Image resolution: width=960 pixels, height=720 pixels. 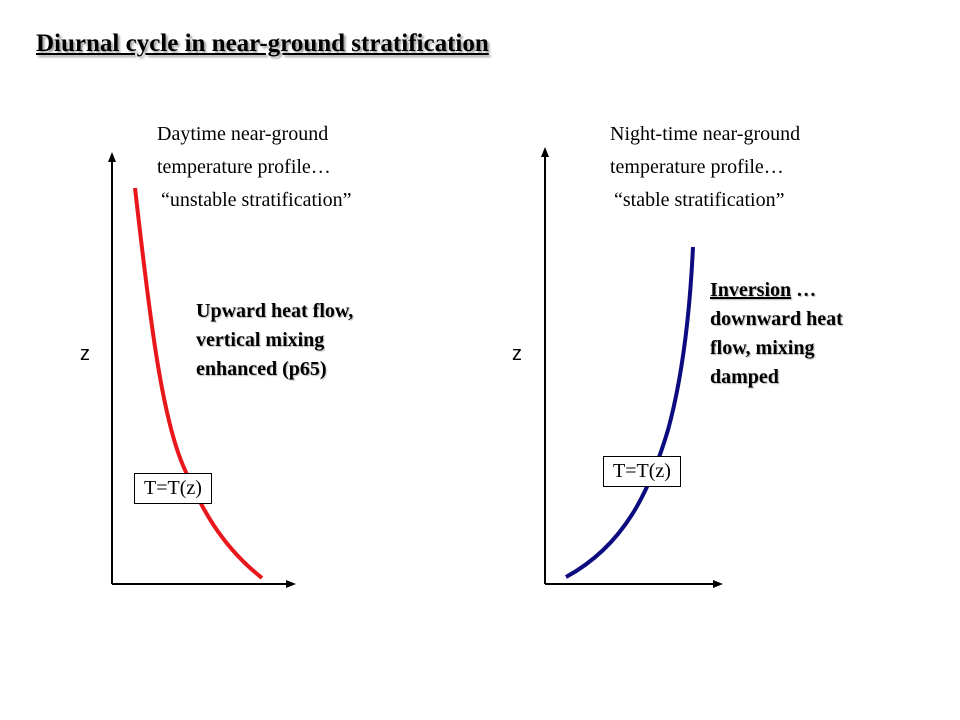 I want to click on day-caption-line-1: Daytime near-ground, so click(x=243, y=134).